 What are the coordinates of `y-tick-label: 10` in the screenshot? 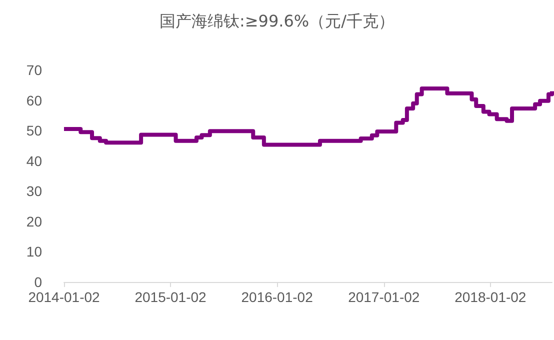 It's located at (34, 252).